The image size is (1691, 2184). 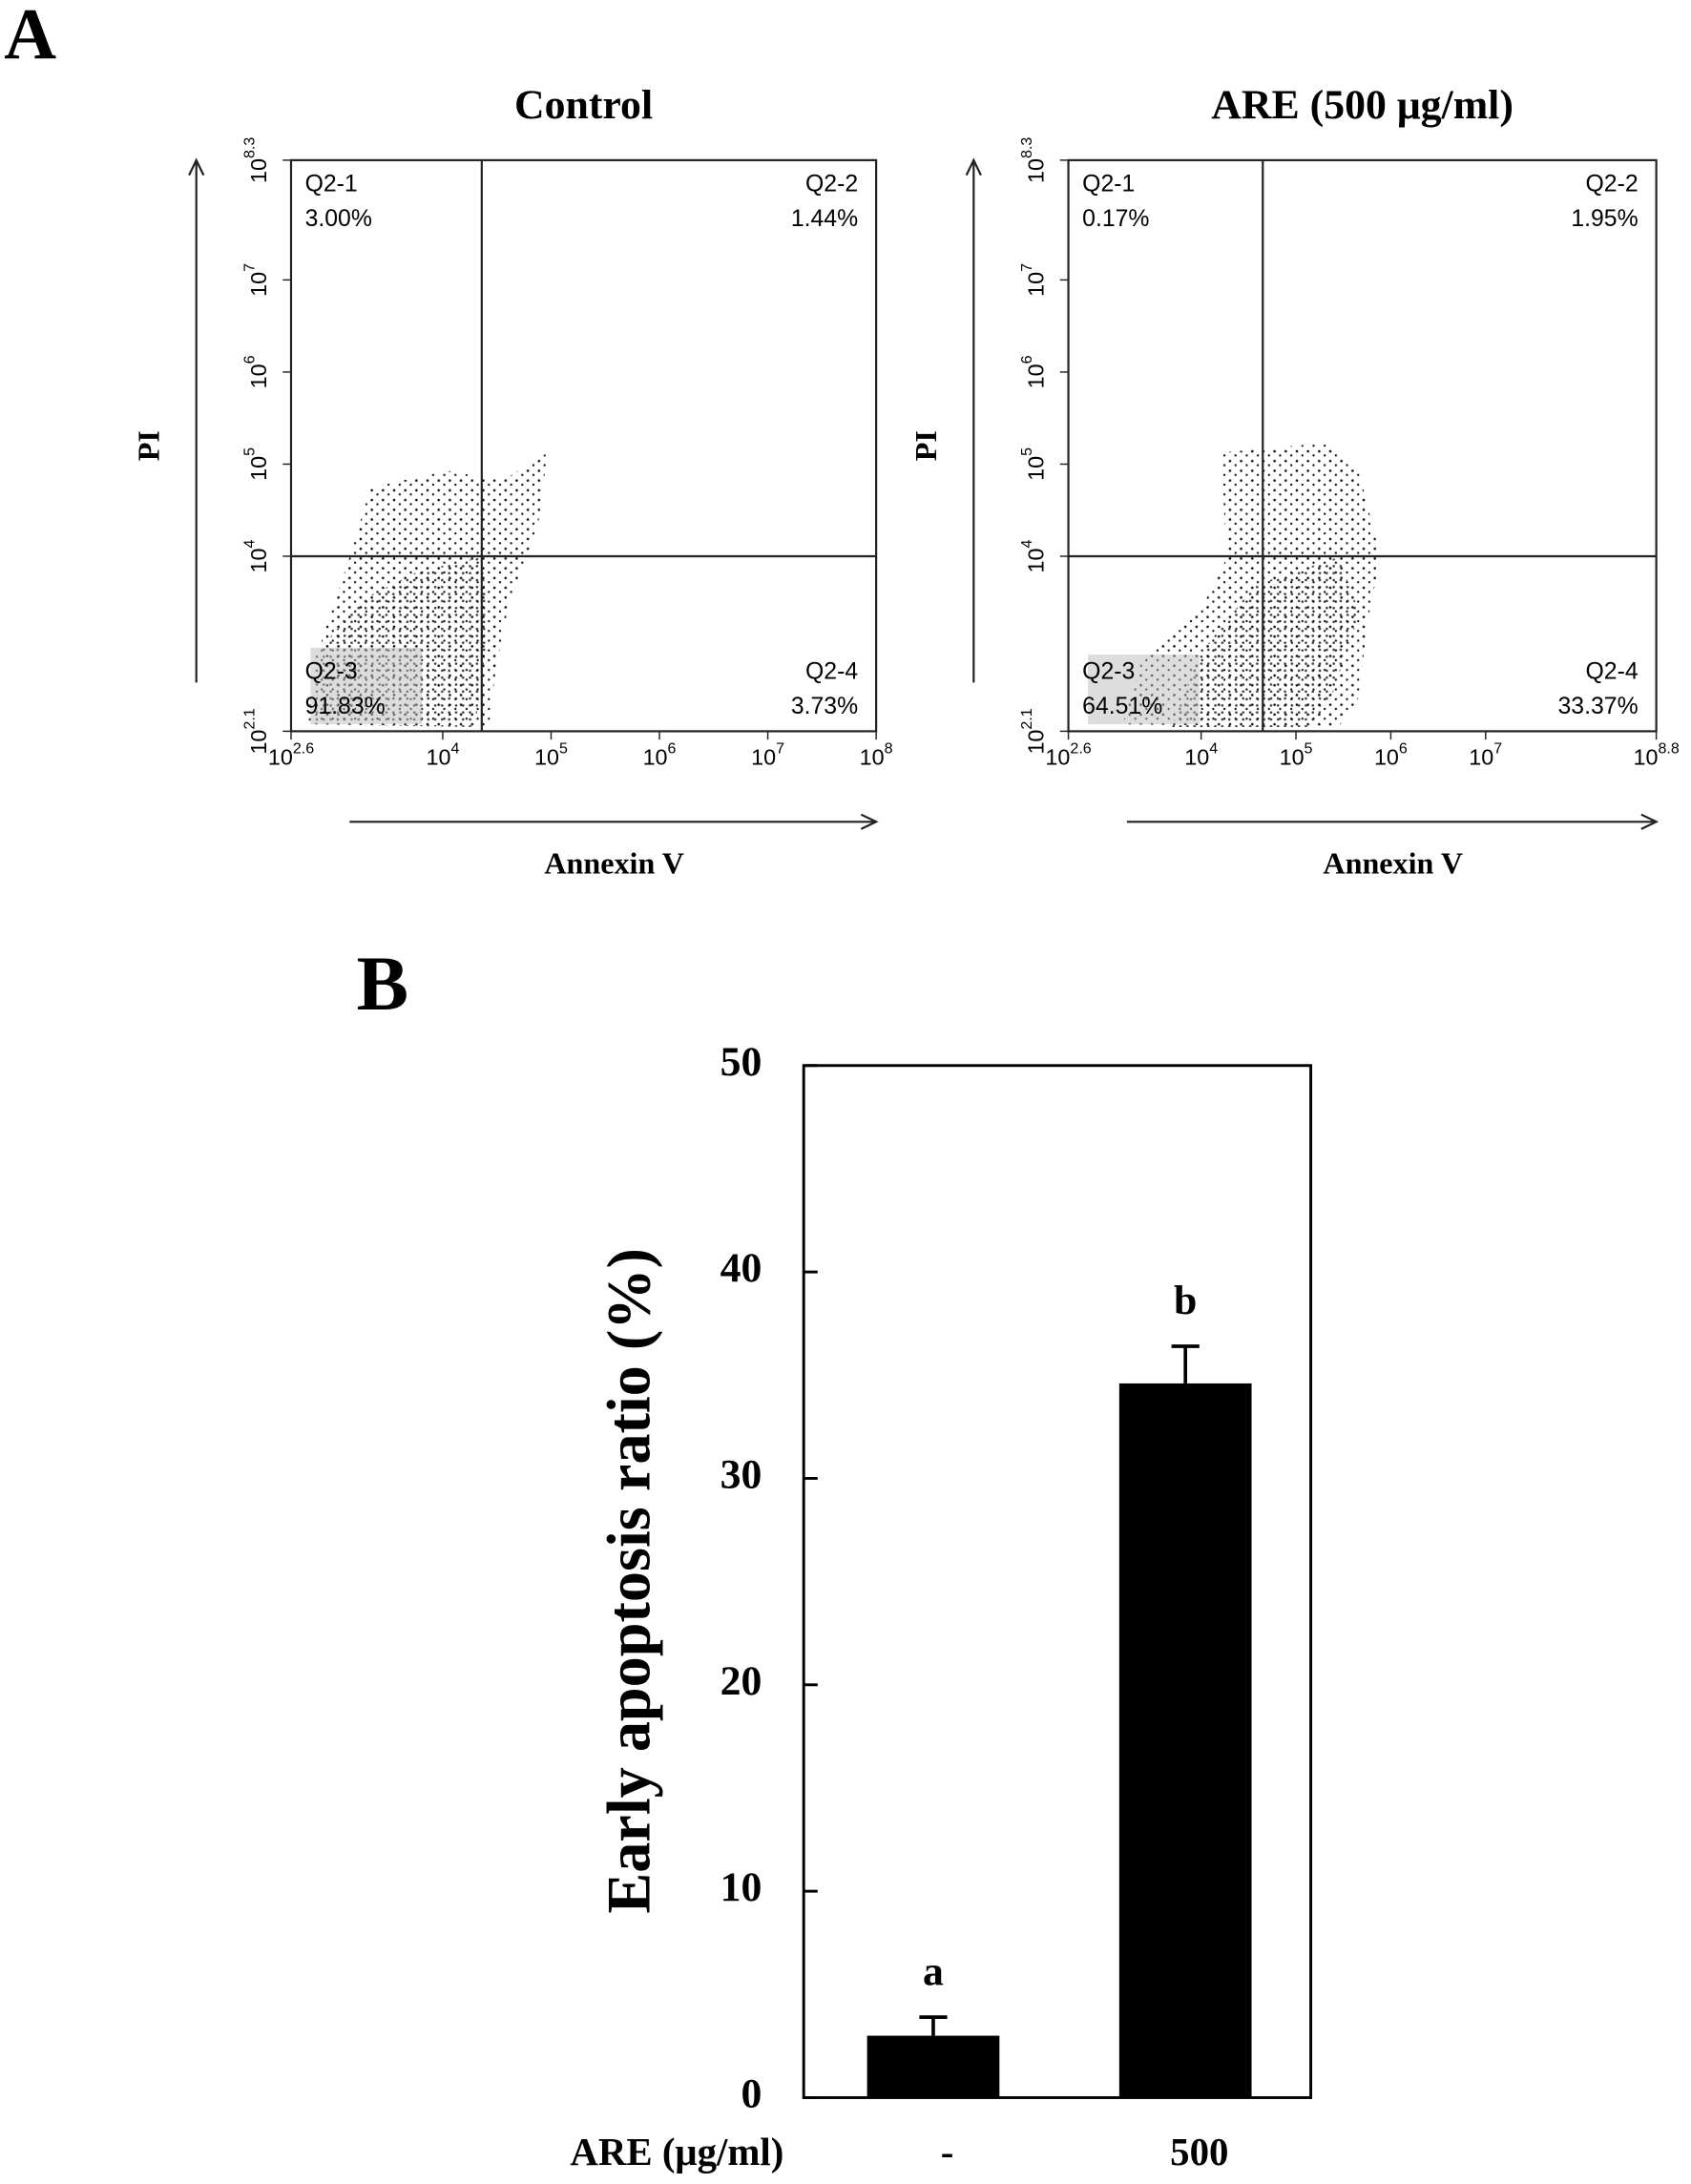 I want to click on y-tick-label: 108.3, so click(x=256, y=160).